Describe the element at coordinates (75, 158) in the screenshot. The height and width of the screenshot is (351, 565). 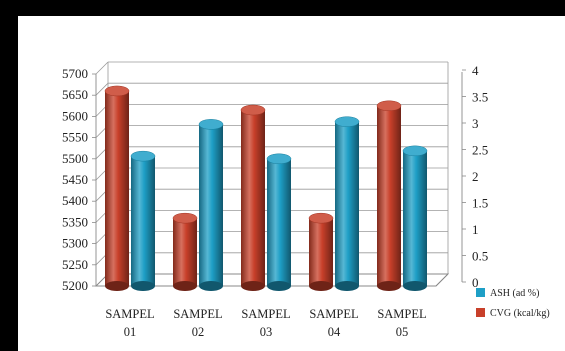
I see `y-left-tick-label: 5500` at that location.